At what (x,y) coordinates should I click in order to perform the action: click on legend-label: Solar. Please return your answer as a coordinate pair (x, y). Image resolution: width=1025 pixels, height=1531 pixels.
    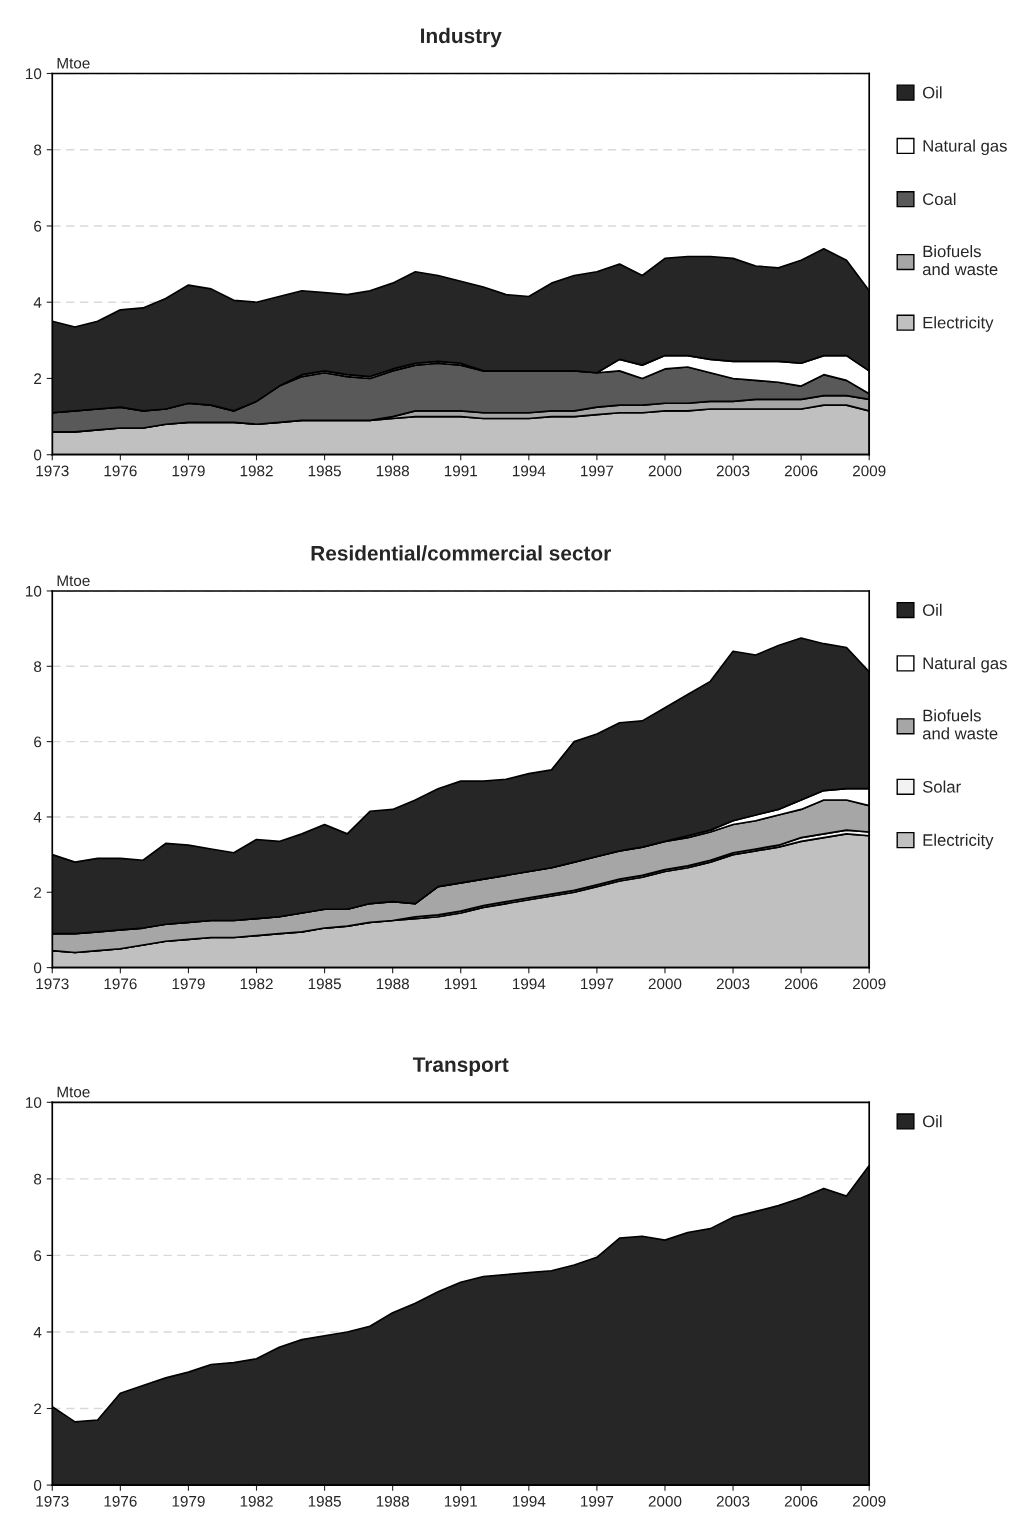
    Looking at the image, I should click on (941, 786).